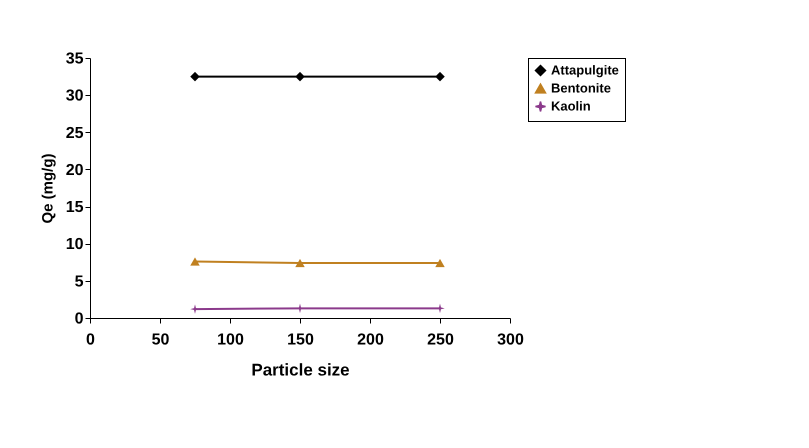 This screenshot has width=809, height=448. Describe the element at coordinates (75, 133) in the screenshot. I see `y-tick-label: 25` at that location.